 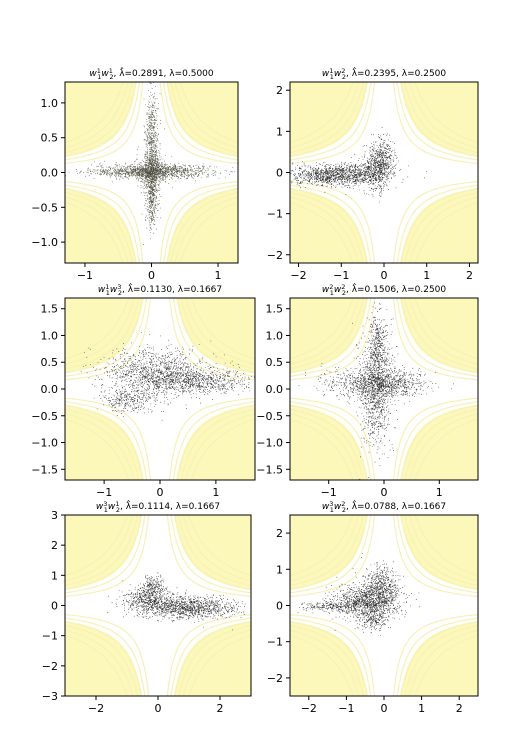 I want to click on y-axis: −1.0 −0.5 0.0 0.5 1.0, so click(x=48, y=173).